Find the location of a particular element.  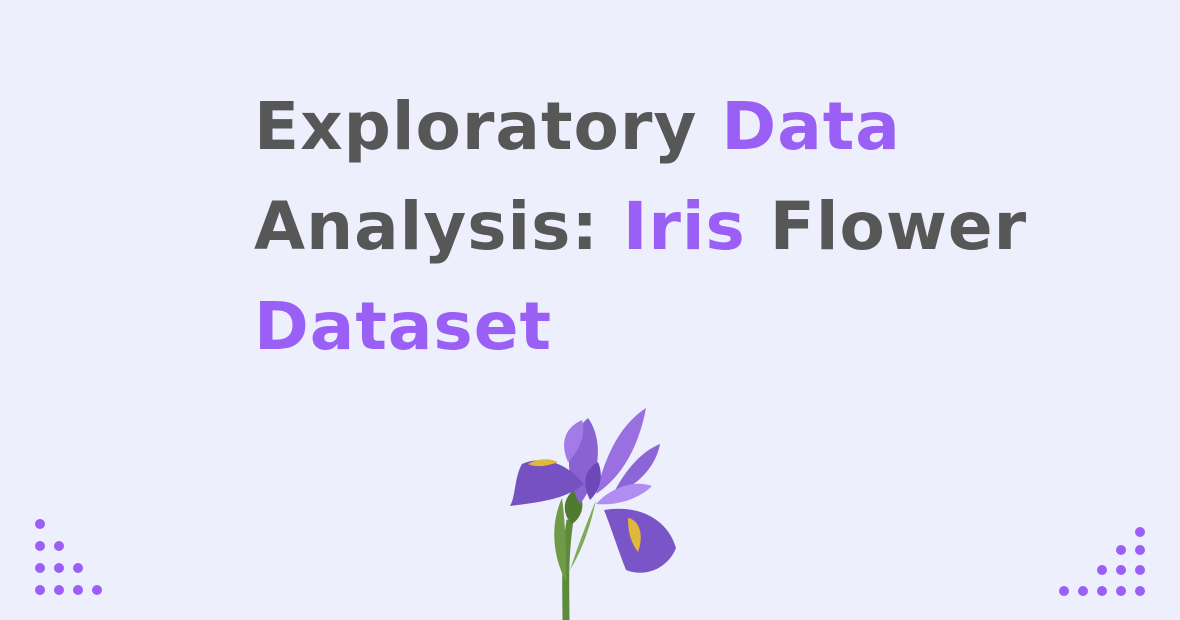

title-line-3: Dataset is located at coordinates (640, 327).